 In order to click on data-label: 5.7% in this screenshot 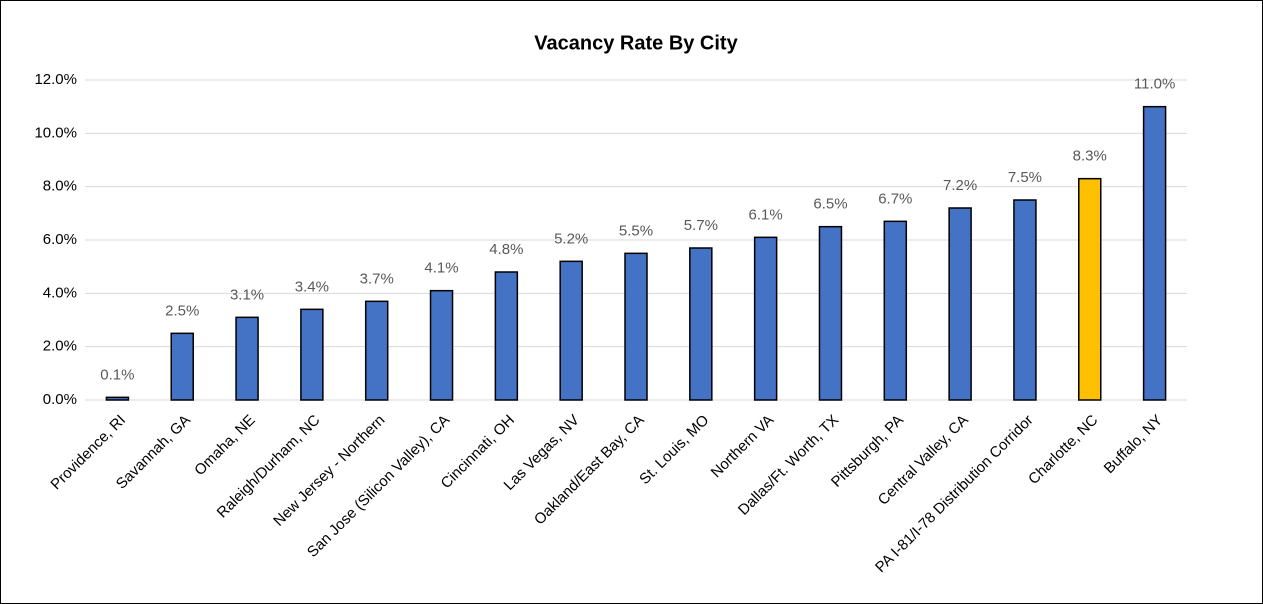, I will do `click(701, 225)`.